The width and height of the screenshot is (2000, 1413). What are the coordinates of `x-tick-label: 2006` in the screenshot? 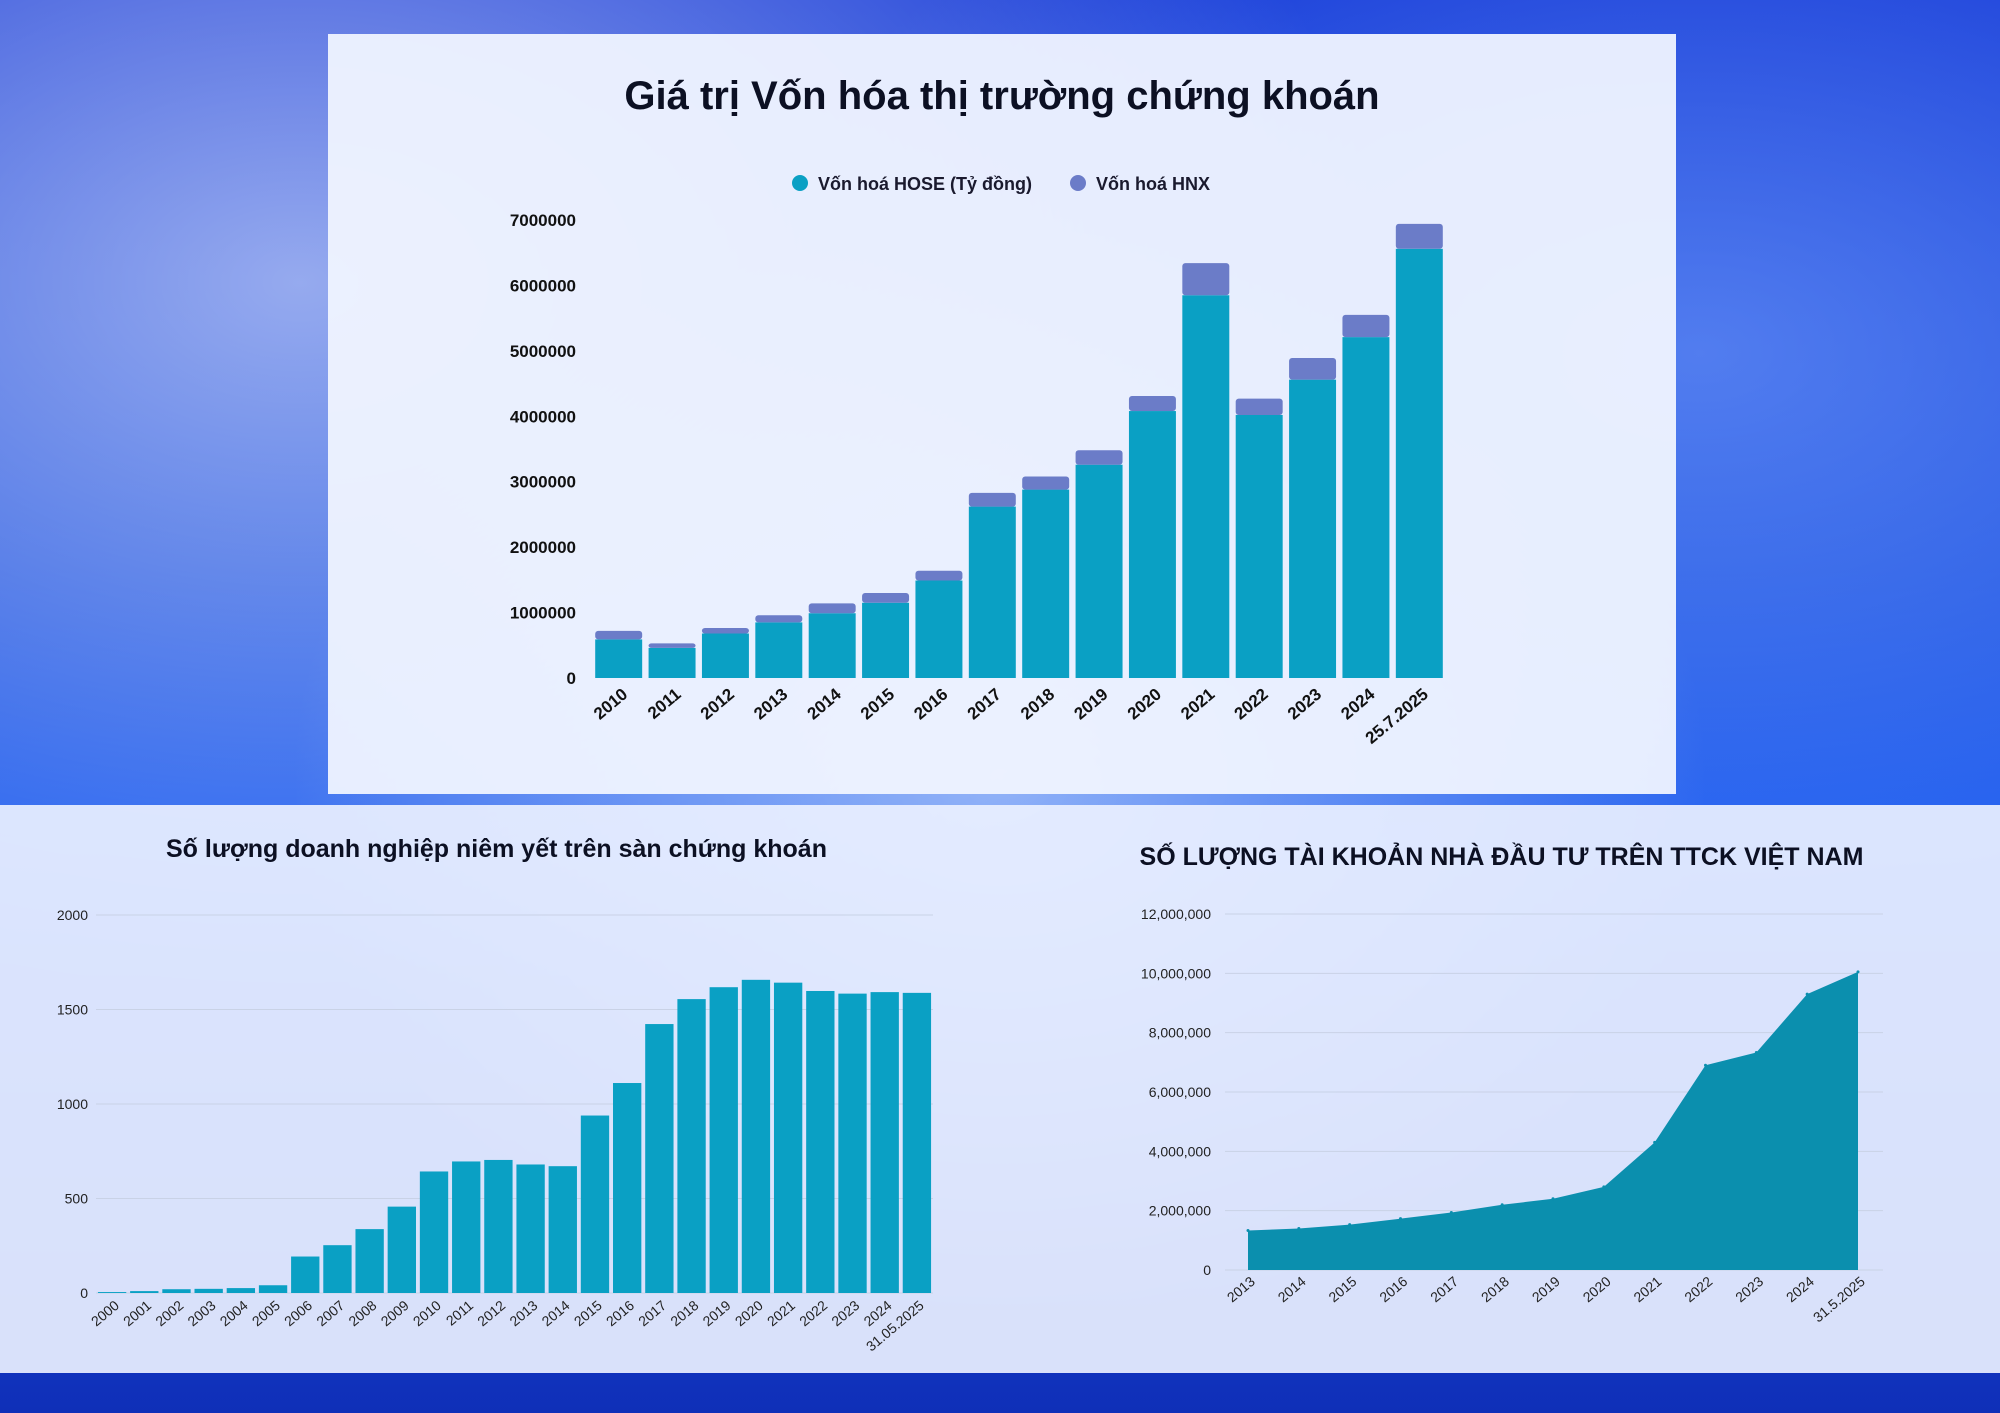 It's located at (298, 1313).